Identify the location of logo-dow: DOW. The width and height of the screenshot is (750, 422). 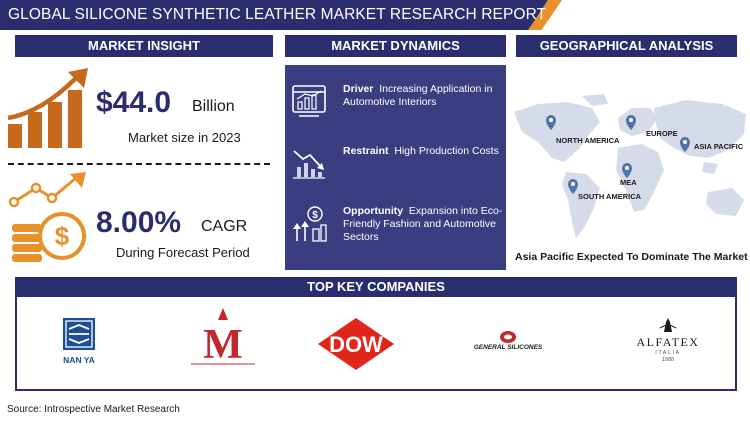
(356, 344).